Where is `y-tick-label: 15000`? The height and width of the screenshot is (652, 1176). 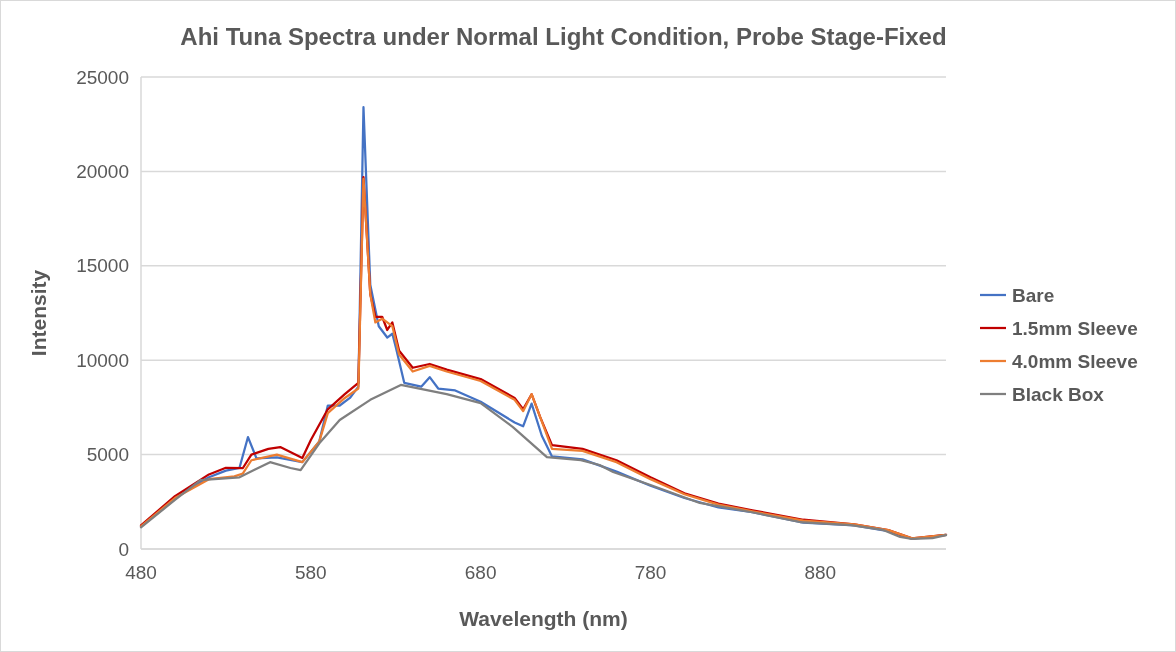 y-tick-label: 15000 is located at coordinates (102, 266).